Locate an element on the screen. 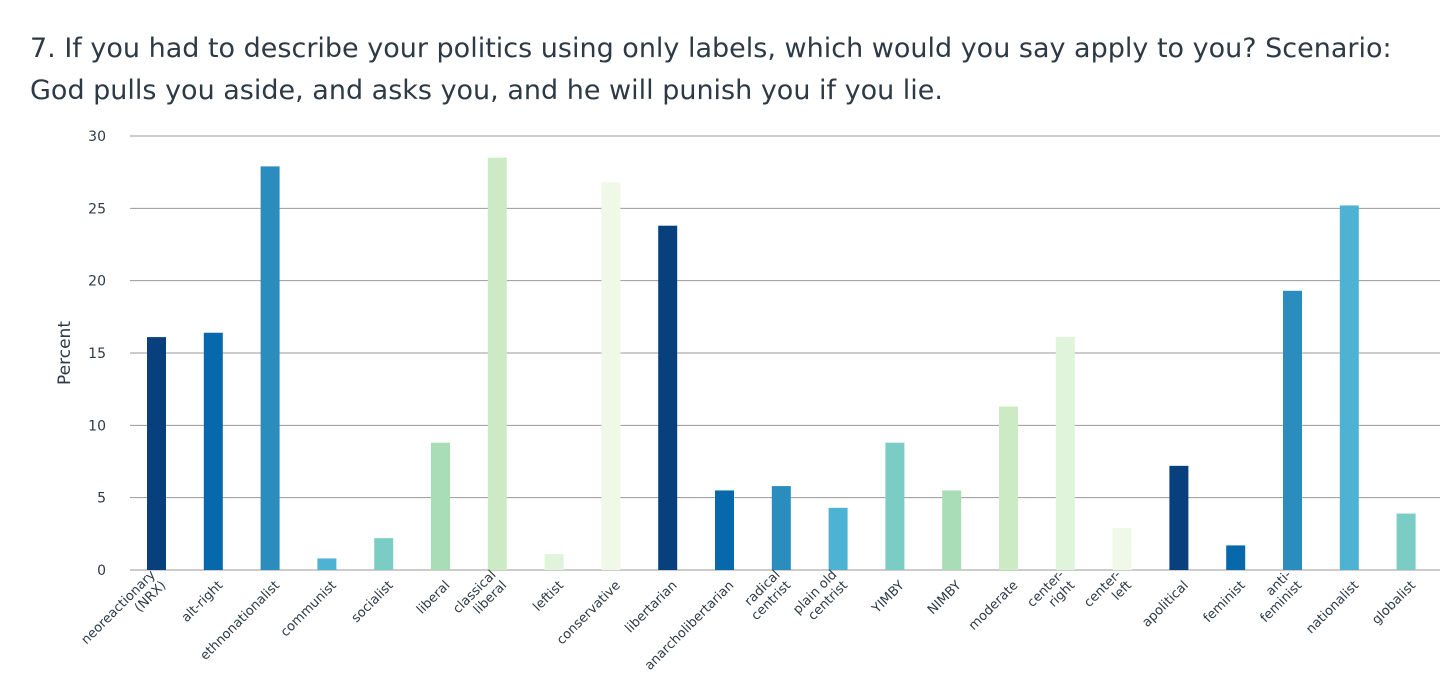 The height and width of the screenshot is (691, 1456). x-tick-label: socialist is located at coordinates (373, 602).